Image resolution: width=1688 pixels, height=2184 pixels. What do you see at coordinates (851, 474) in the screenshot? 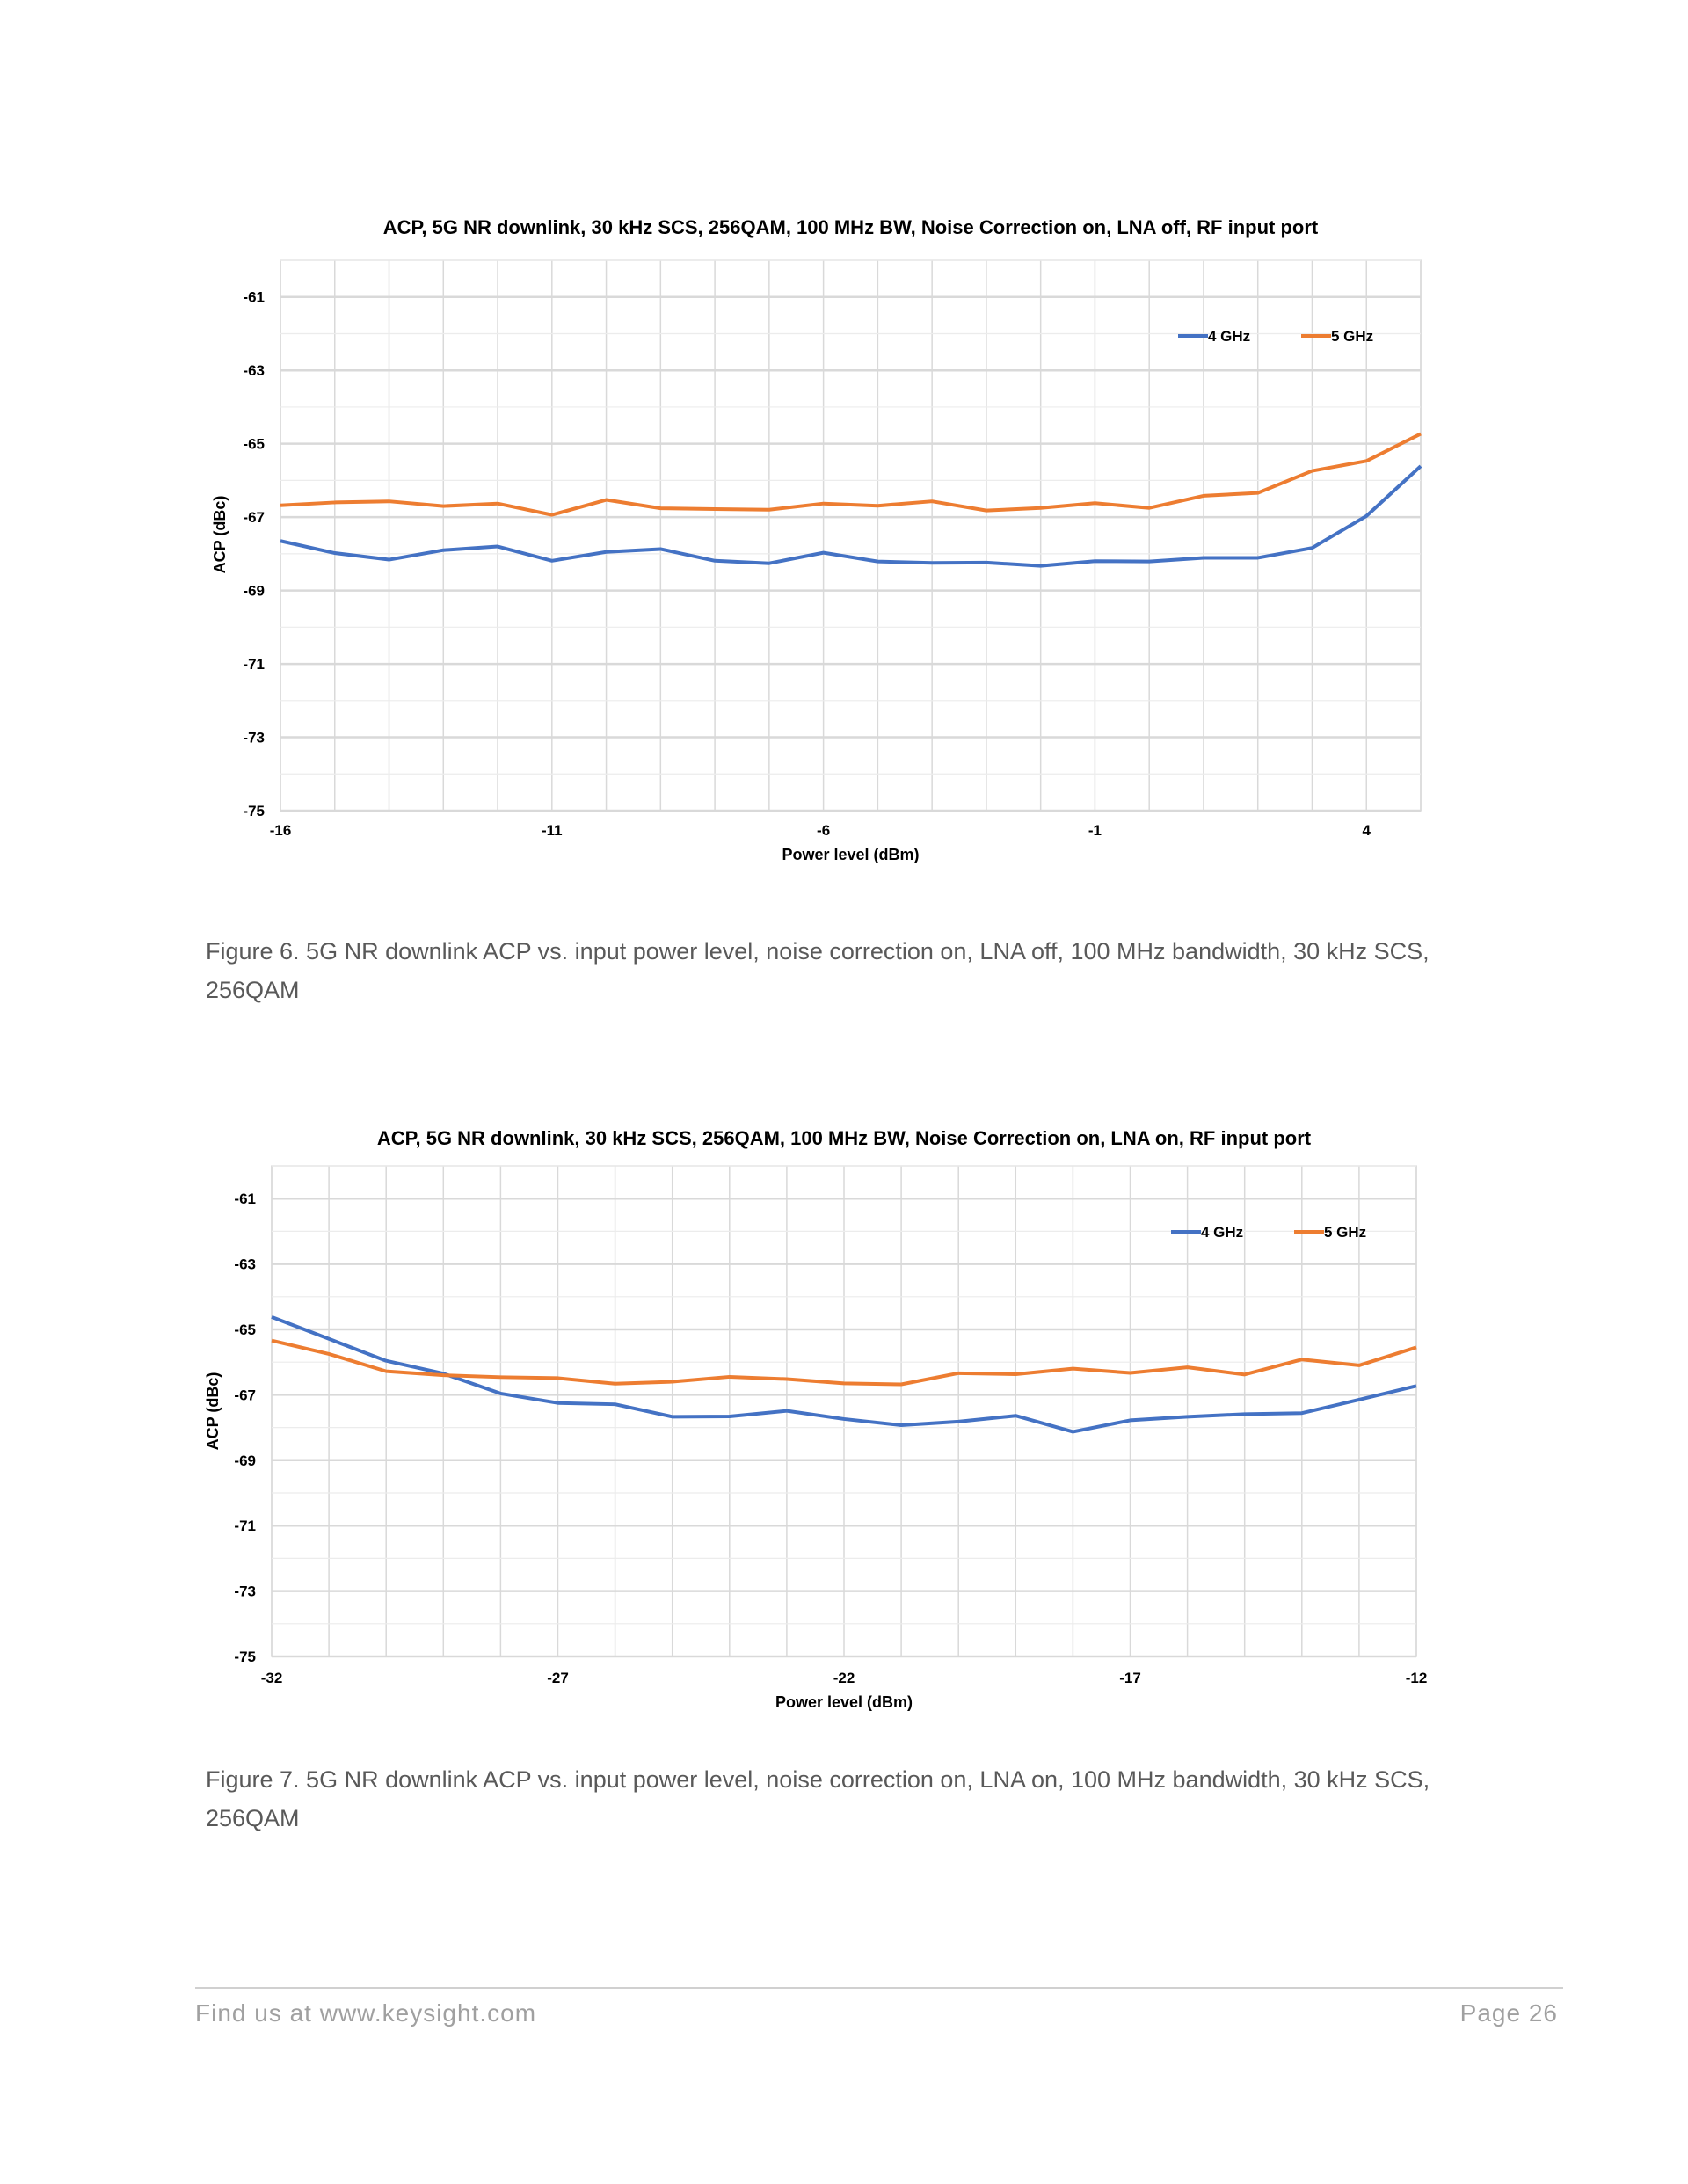
I see `series-line-5-ghz` at bounding box center [851, 474].